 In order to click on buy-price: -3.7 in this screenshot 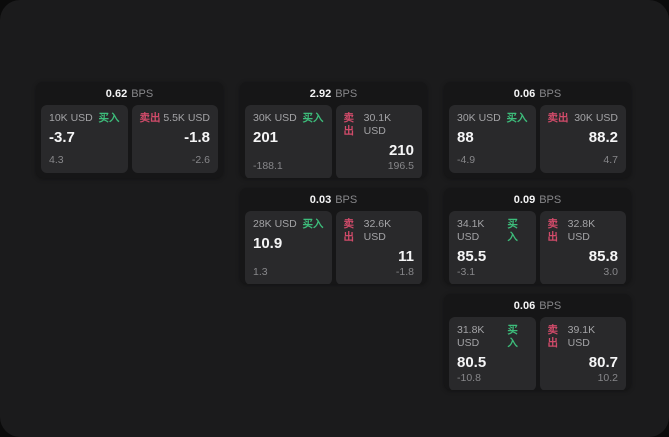, I will do `click(62, 137)`.